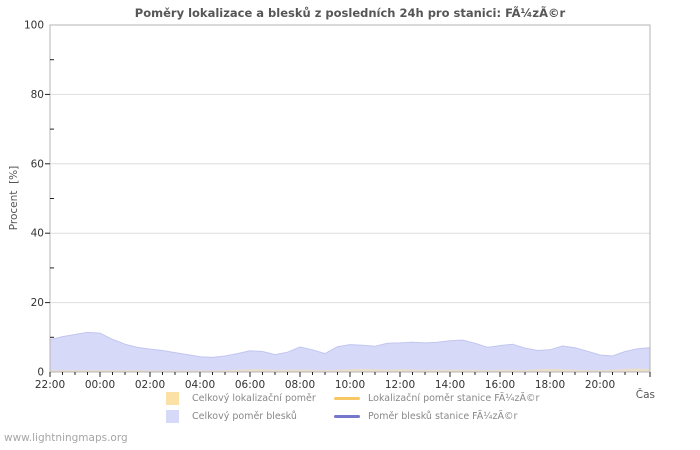 Image resolution: width=700 pixels, height=450 pixels. What do you see at coordinates (450, 385) in the screenshot?
I see `x-tick-label: 14:00` at bounding box center [450, 385].